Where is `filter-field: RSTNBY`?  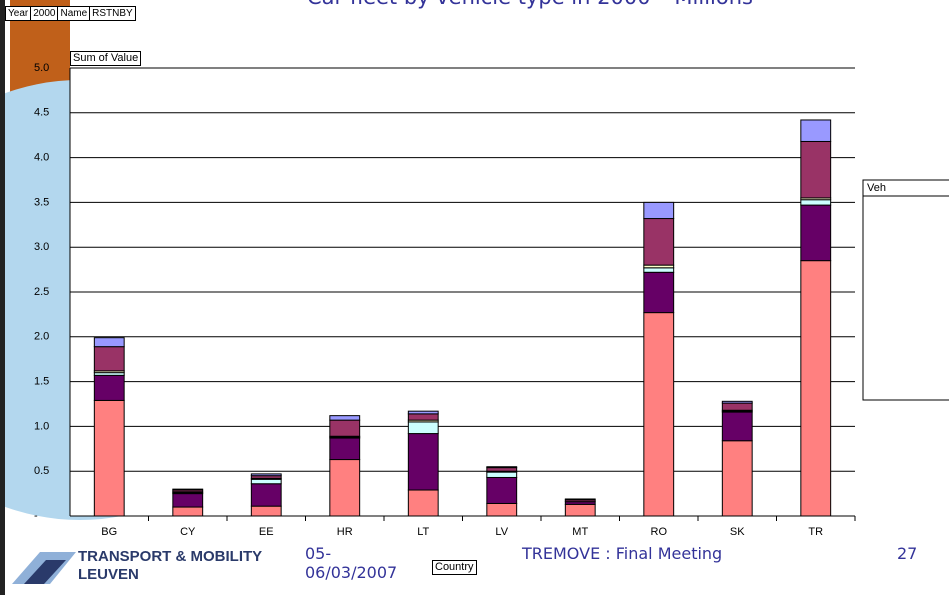
filter-field: RSTNBY is located at coordinates (112, 13).